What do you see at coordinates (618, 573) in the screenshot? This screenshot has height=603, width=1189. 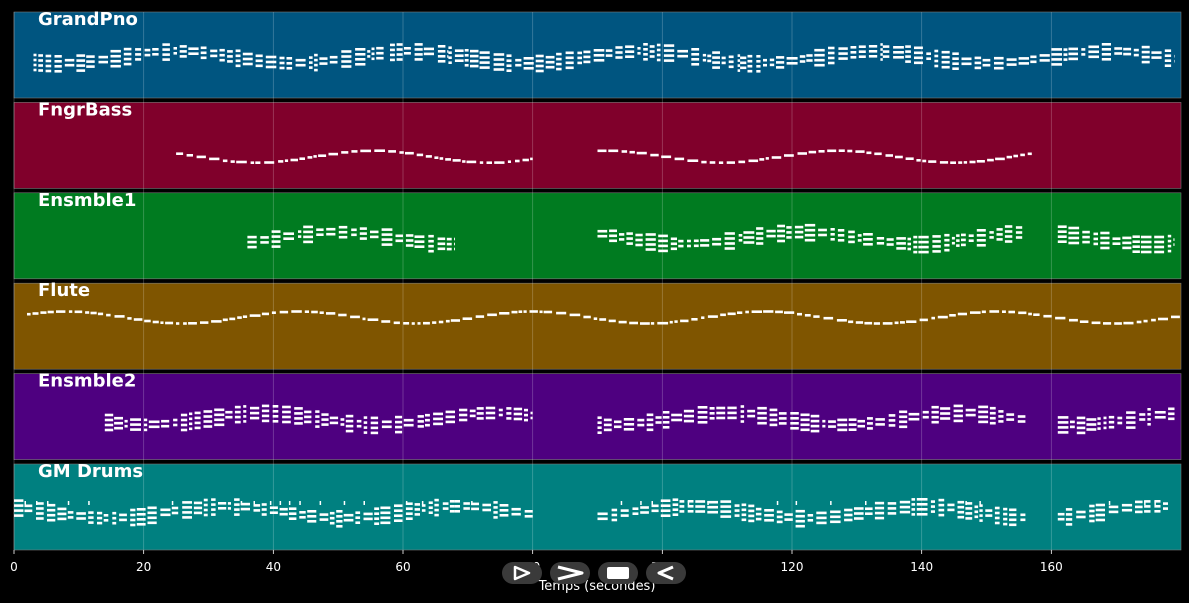 I see `stop-button` at bounding box center [618, 573].